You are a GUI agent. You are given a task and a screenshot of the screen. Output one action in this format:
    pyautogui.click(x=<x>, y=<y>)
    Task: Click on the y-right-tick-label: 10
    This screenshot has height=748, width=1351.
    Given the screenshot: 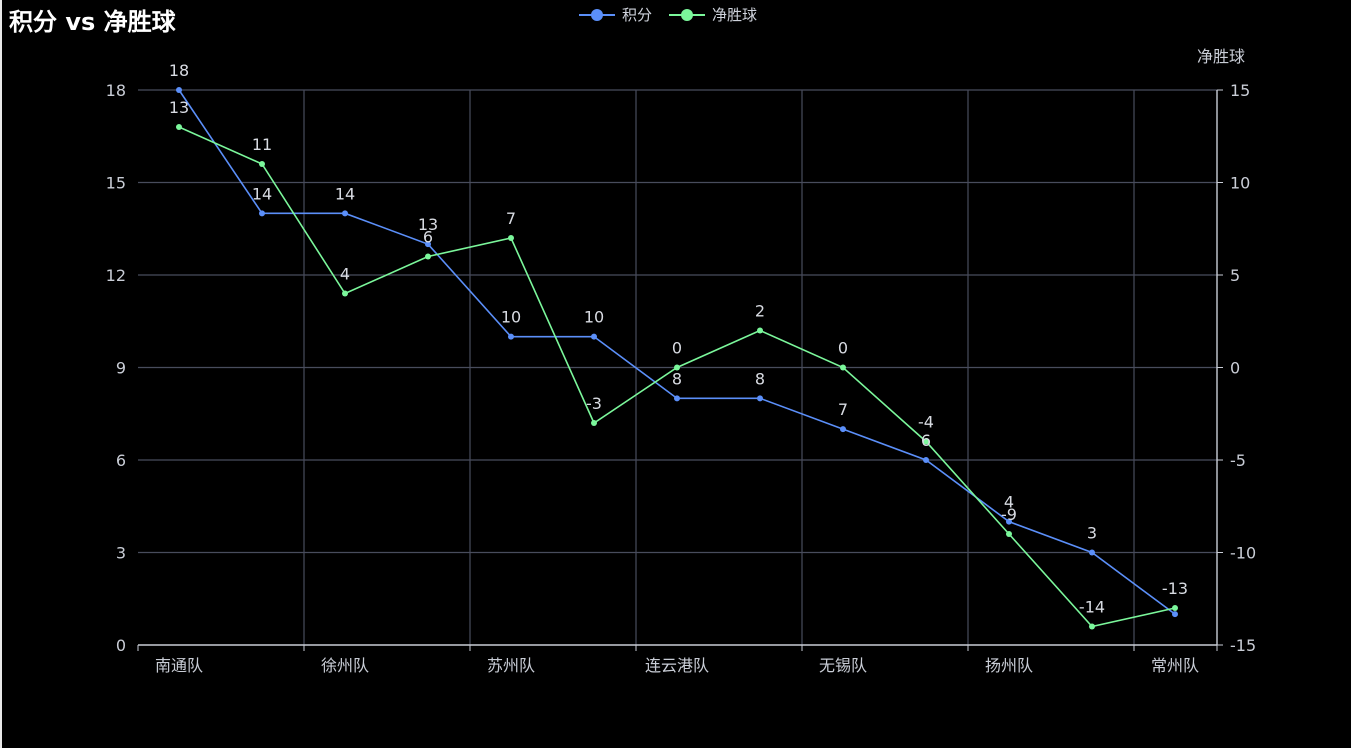 What is the action you would take?
    pyautogui.click(x=1240, y=183)
    